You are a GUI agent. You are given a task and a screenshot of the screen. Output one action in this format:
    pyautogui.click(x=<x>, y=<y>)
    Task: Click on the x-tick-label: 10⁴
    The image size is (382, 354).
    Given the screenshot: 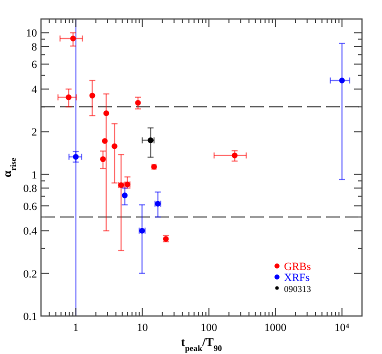 What is the action you would take?
    pyautogui.click(x=342, y=328)
    